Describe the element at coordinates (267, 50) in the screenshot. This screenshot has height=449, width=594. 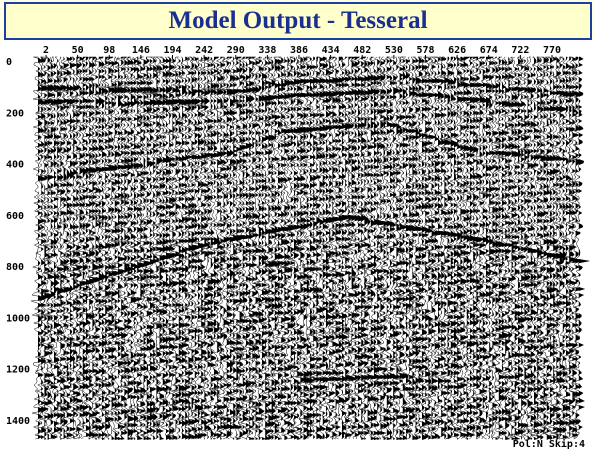
I see `x-label: 338` at that location.